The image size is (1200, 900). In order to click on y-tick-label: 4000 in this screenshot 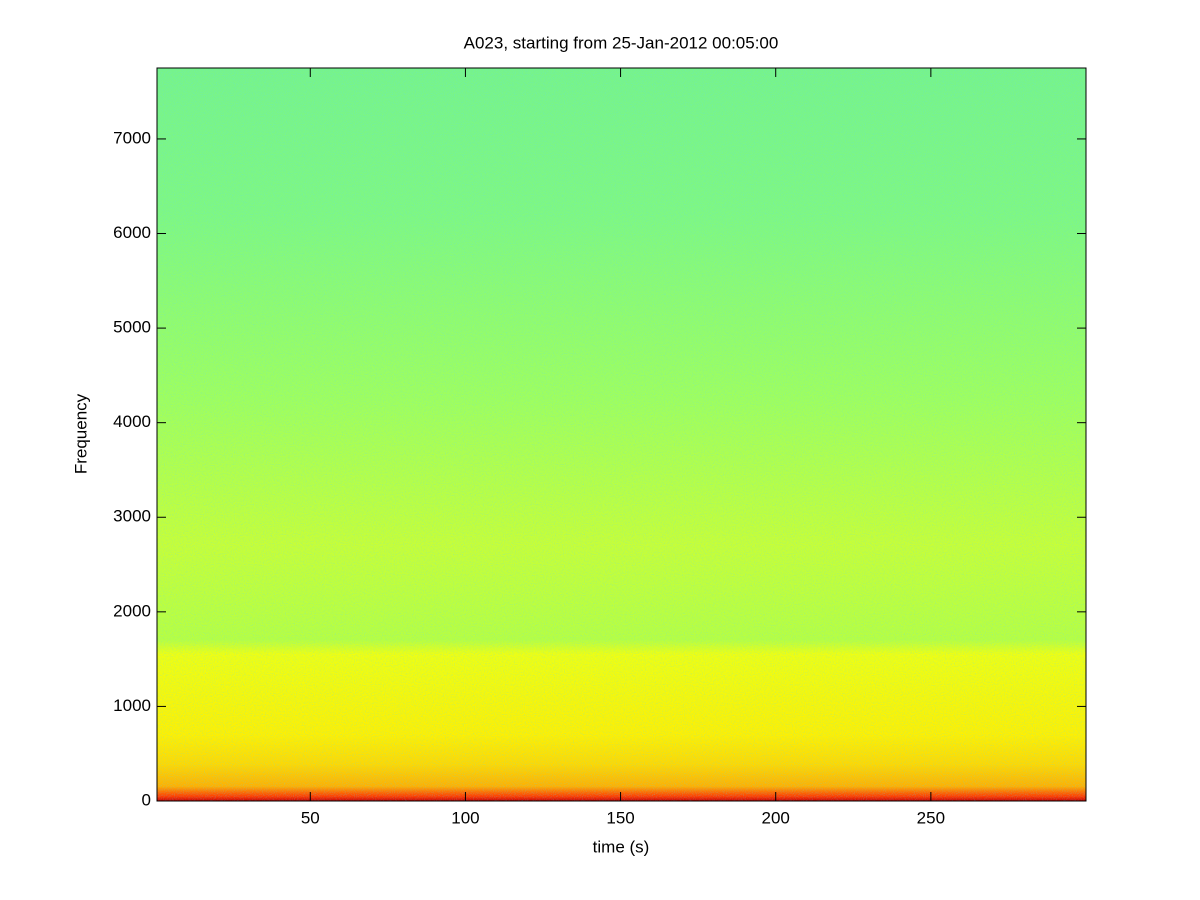, I will do `click(132, 421)`.